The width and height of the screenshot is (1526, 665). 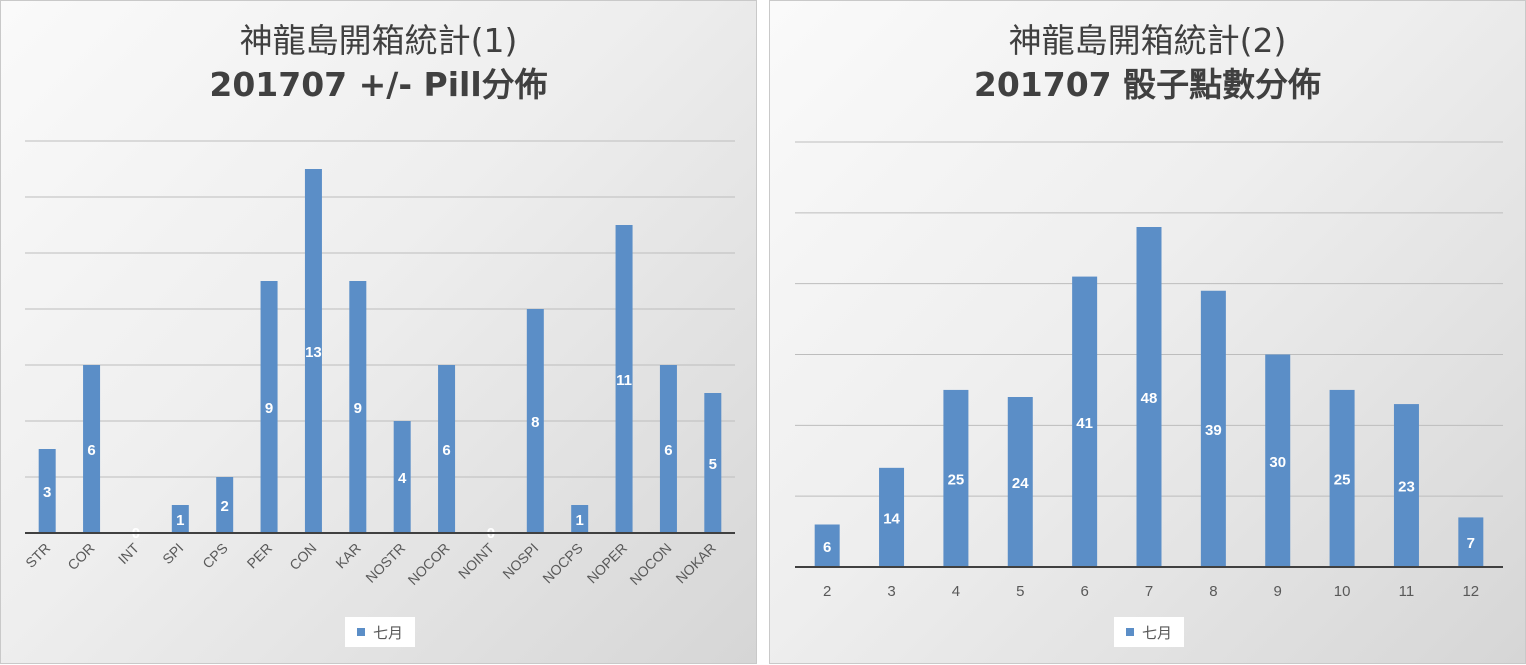 I want to click on chart-title-line2: 201707 +/- Pill分佈, so click(x=378, y=84).